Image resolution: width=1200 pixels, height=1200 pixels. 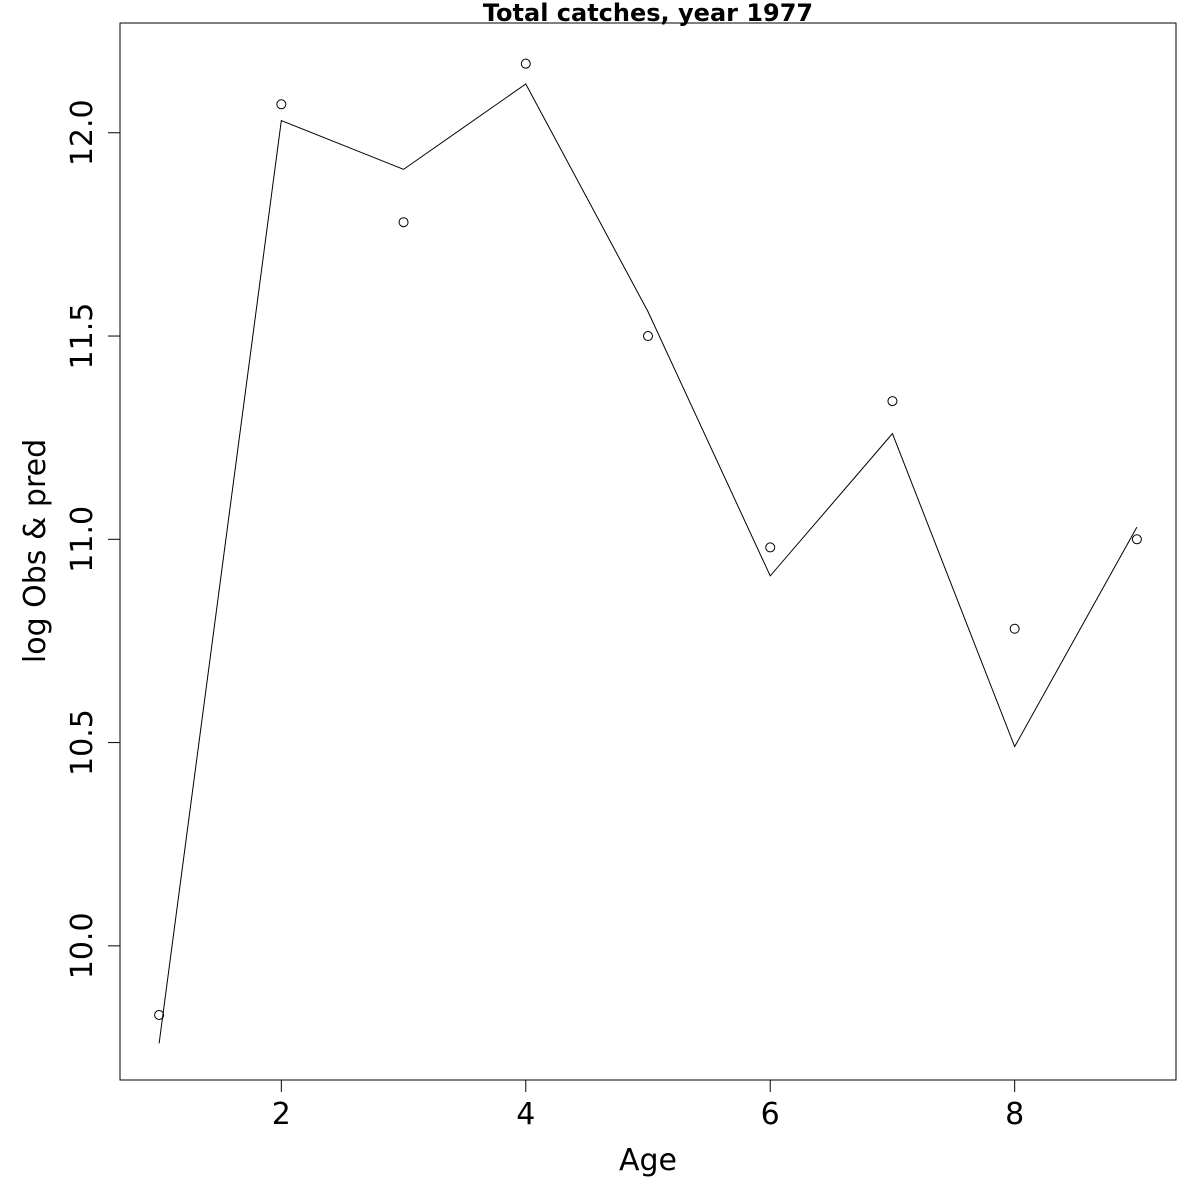 What do you see at coordinates (281, 1114) in the screenshot?
I see `x-tick-label: 2` at bounding box center [281, 1114].